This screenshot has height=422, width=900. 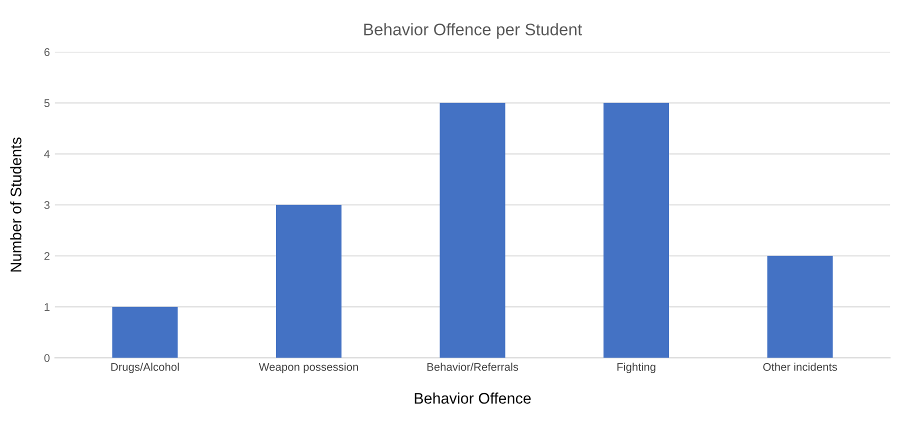 I want to click on y-tick-label: 4, so click(x=47, y=154).